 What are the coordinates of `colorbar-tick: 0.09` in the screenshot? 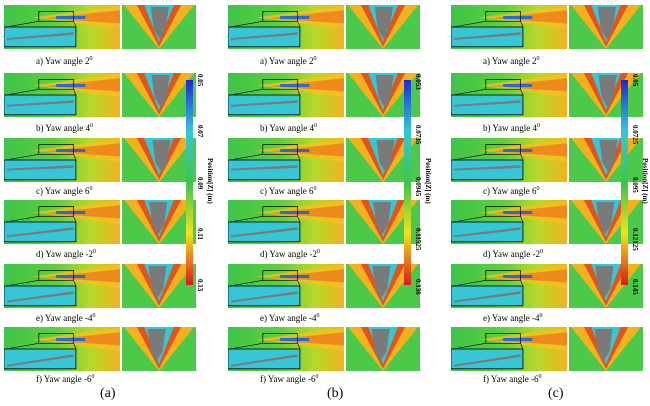 It's located at (200, 182).